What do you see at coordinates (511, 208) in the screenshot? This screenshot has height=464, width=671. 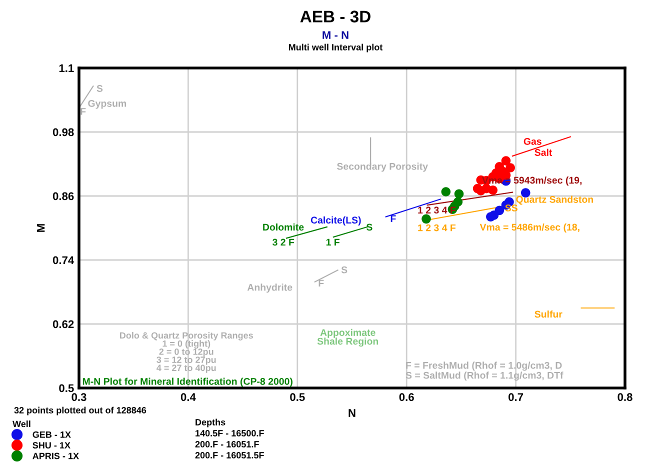 I see `annotation: SS` at bounding box center [511, 208].